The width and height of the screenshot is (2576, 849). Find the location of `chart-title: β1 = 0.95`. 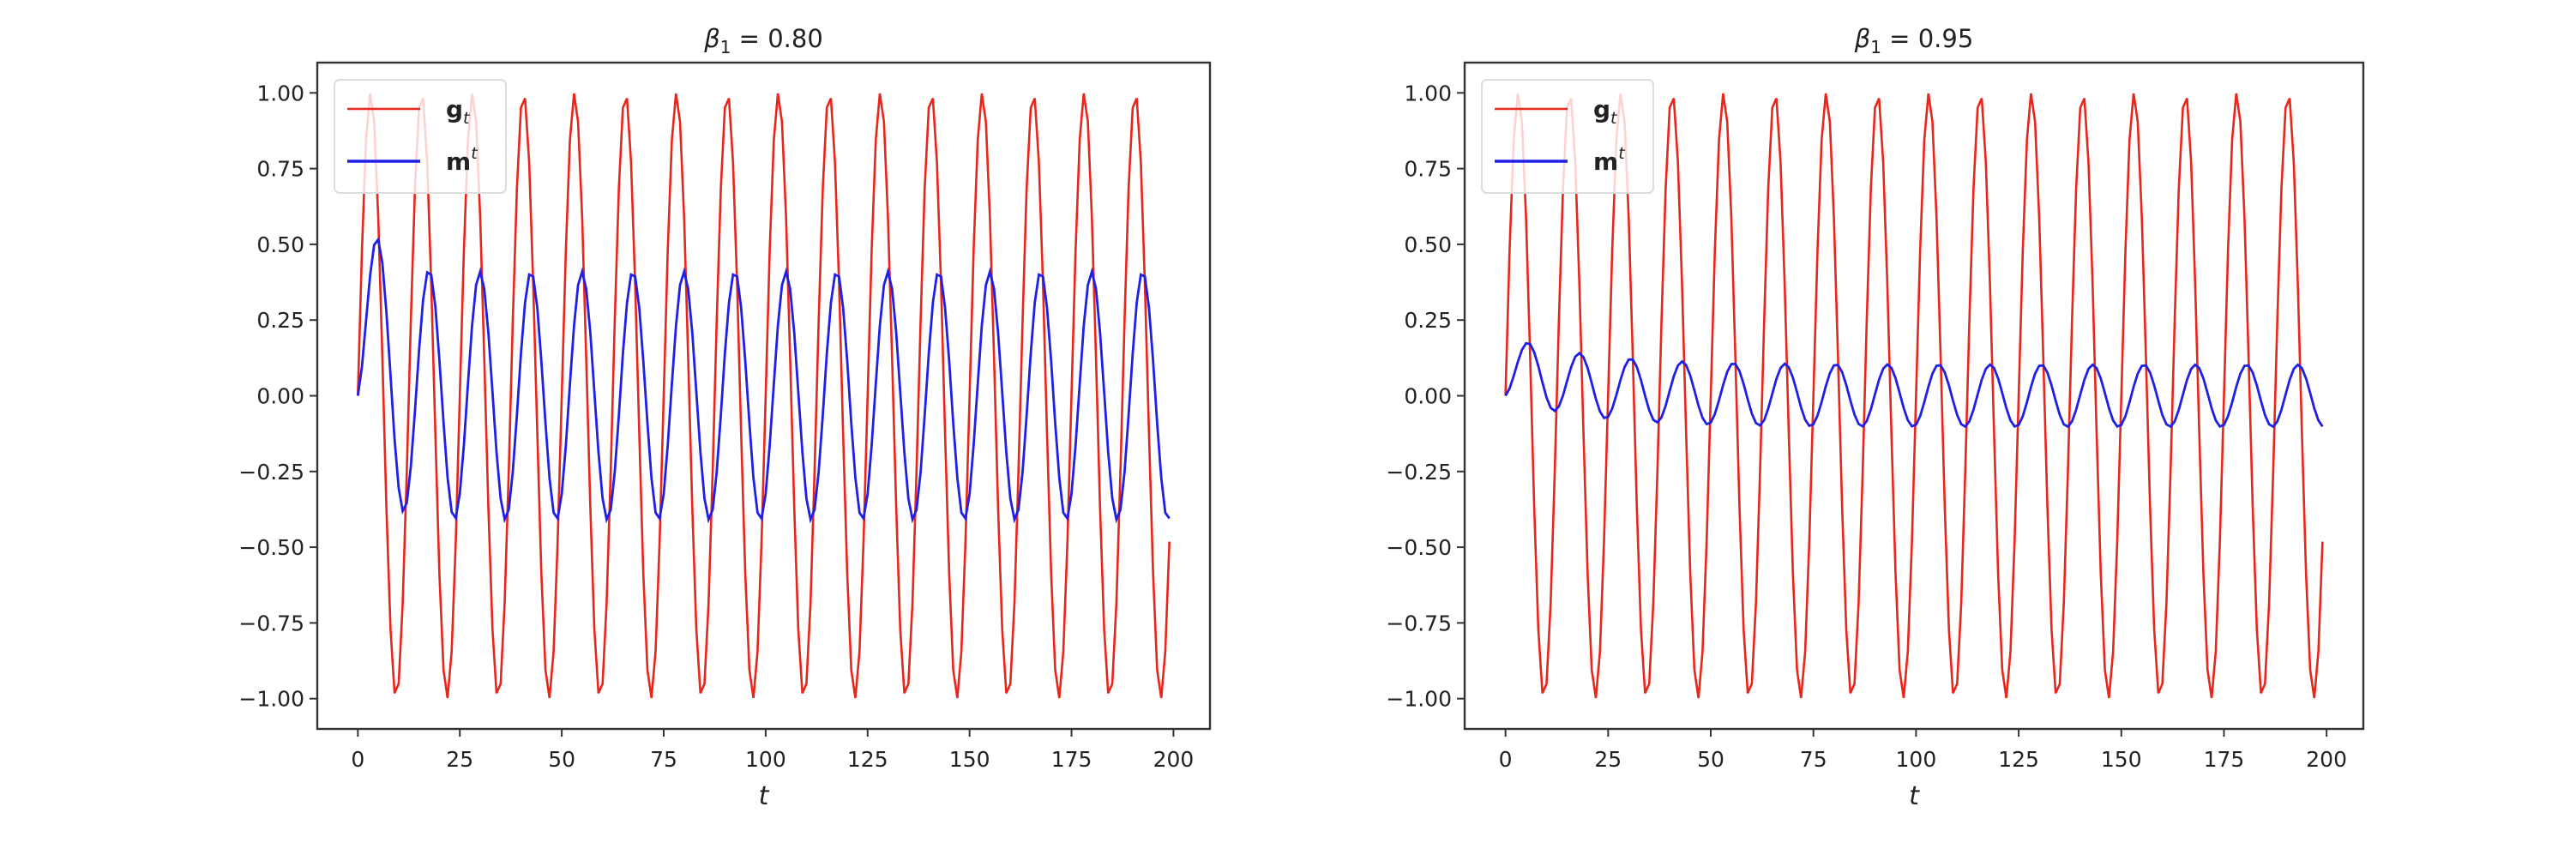

chart-title: β1 = 0.95 is located at coordinates (1914, 40).